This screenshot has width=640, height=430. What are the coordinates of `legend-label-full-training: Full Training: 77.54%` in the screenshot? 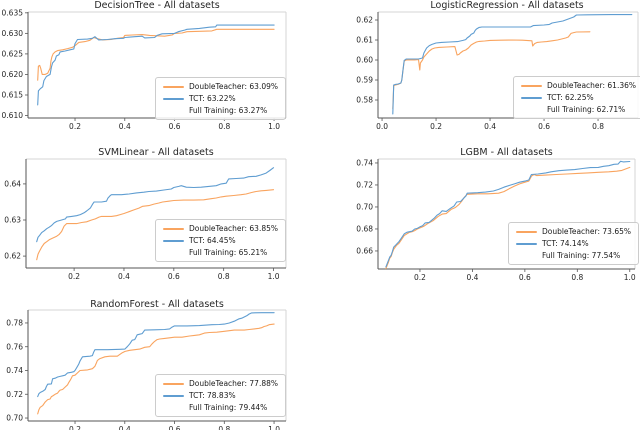 It's located at (581, 255).